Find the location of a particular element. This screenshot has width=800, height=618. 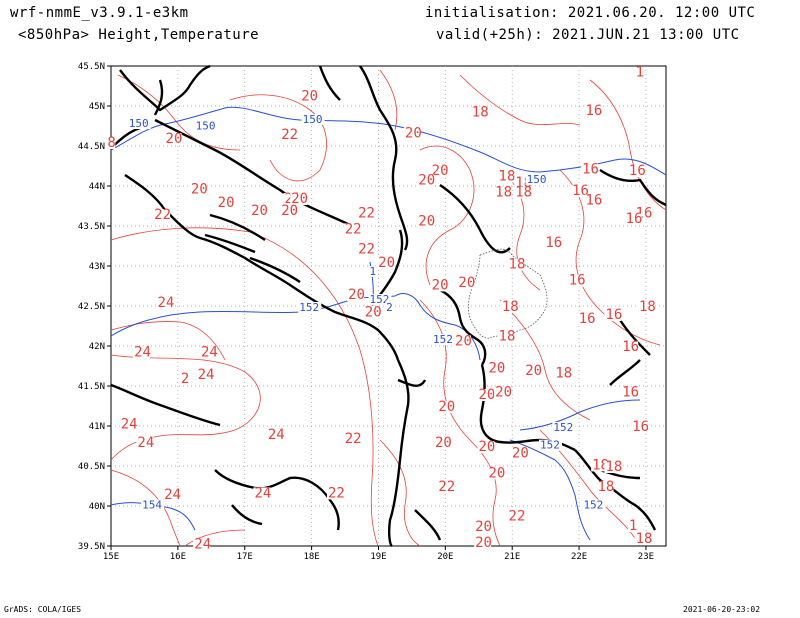

lat-tick-label: 41N is located at coordinates (97, 427).